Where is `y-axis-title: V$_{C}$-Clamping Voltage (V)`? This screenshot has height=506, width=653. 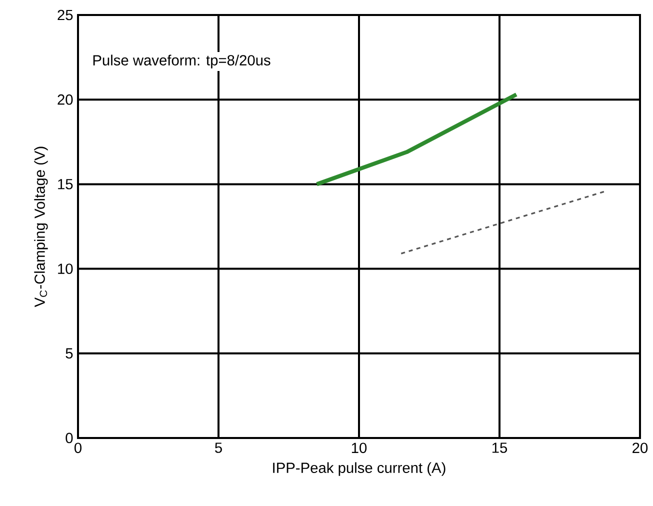 y-axis-title: V$_{C}$-Clamping Voltage (V) is located at coordinates (41, 227).